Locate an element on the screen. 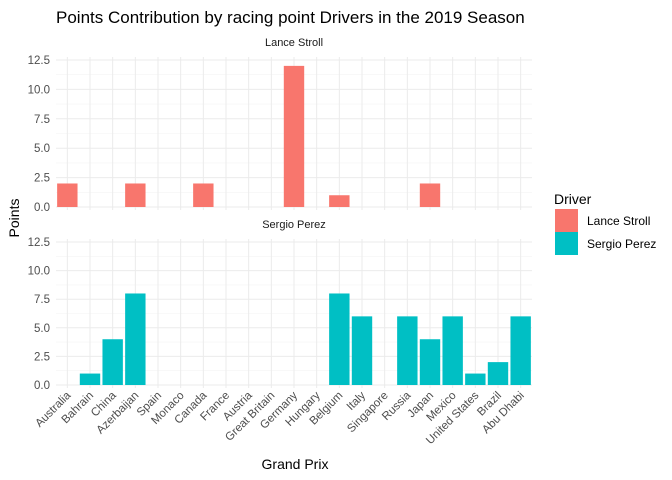 Image resolution: width=672 pixels, height=480 pixels. legend-label: Sergio Perez is located at coordinates (621, 244).